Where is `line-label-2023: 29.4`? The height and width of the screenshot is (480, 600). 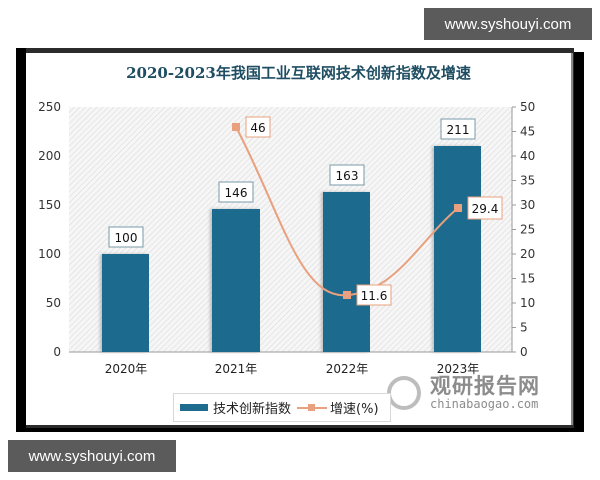 line-label-2023: 29.4 is located at coordinates (485, 209).